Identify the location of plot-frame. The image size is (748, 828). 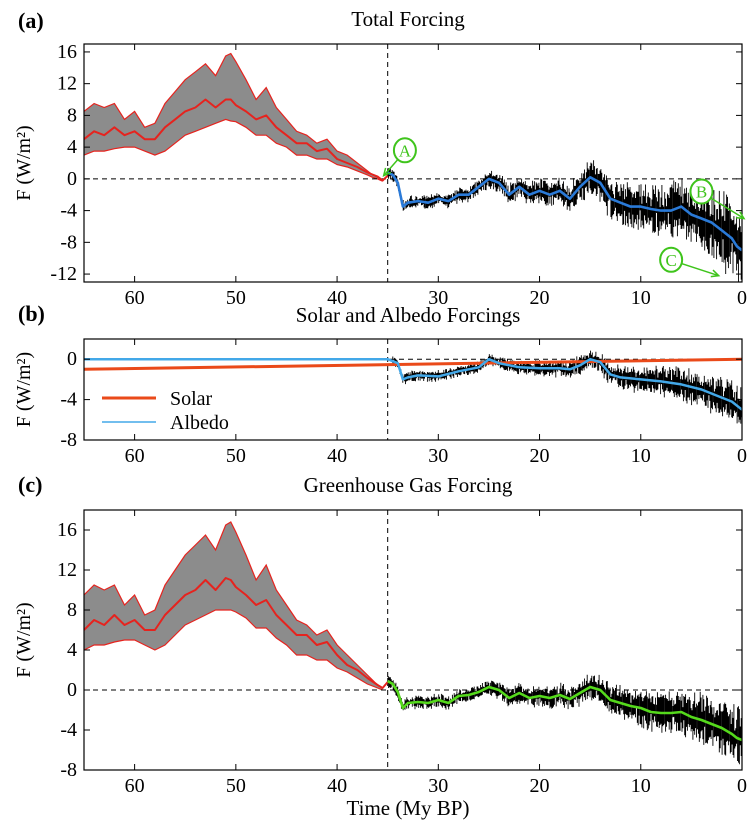
(413, 389).